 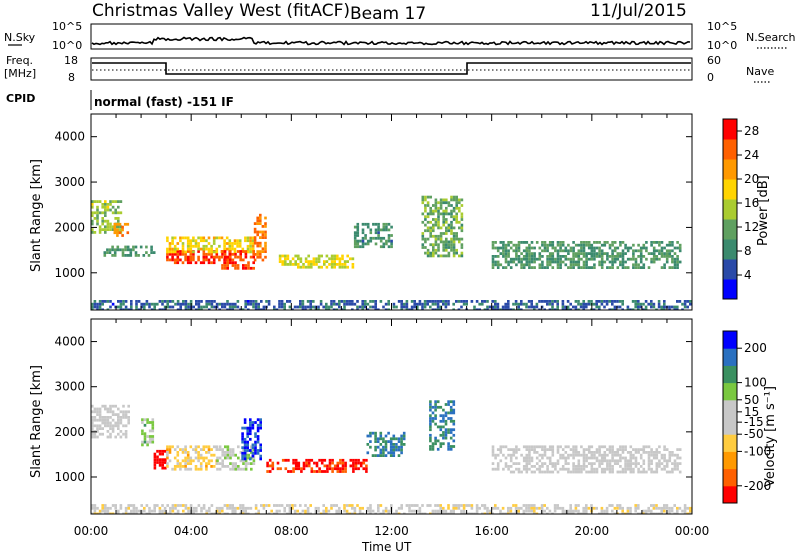 What do you see at coordinates (730, 417) in the screenshot?
I see `colorbar-frame` at bounding box center [730, 417].